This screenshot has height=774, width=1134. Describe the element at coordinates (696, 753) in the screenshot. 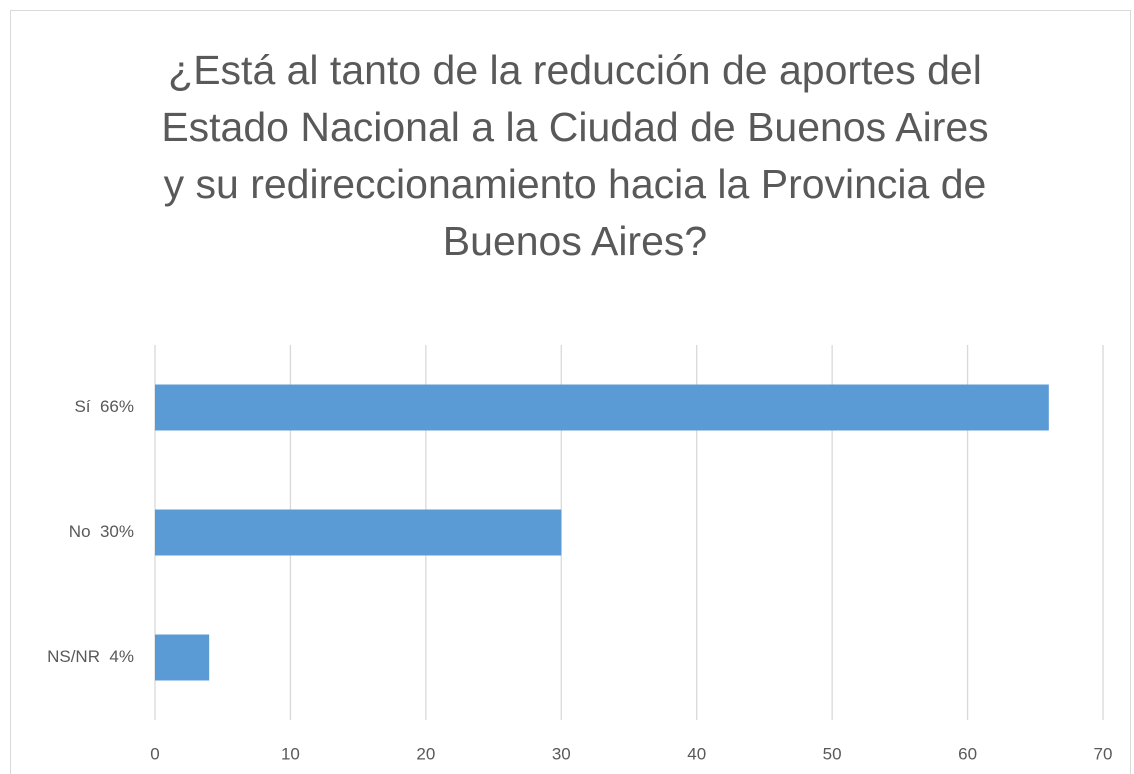

I see `x-tick-label: 40` at that location.